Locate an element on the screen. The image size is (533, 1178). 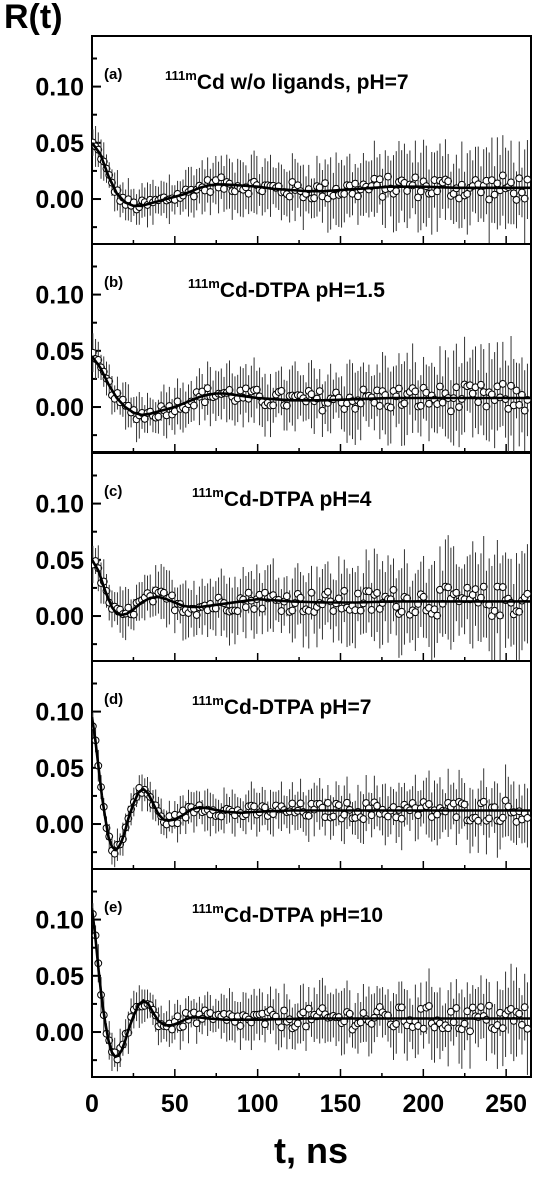
panel-title: 111mCd w/o ligands, pH=7 is located at coordinates (287, 81).